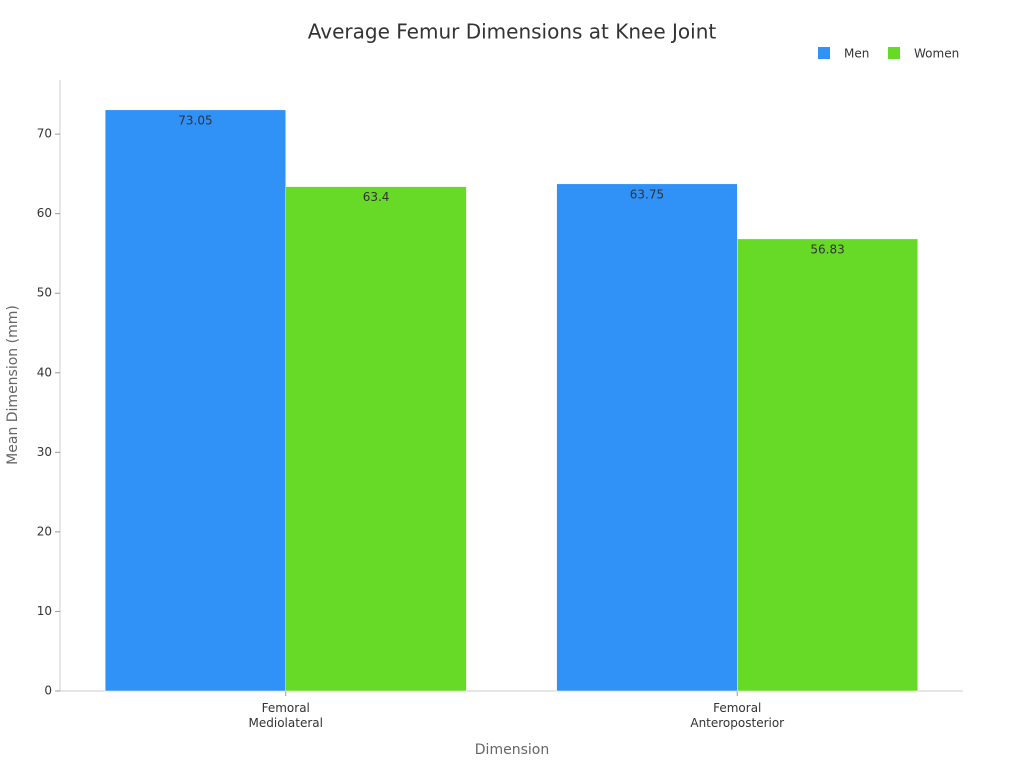 Image resolution: width=1024 pixels, height=768 pixels. I want to click on x-axis-title: Dimension, so click(512, 750).